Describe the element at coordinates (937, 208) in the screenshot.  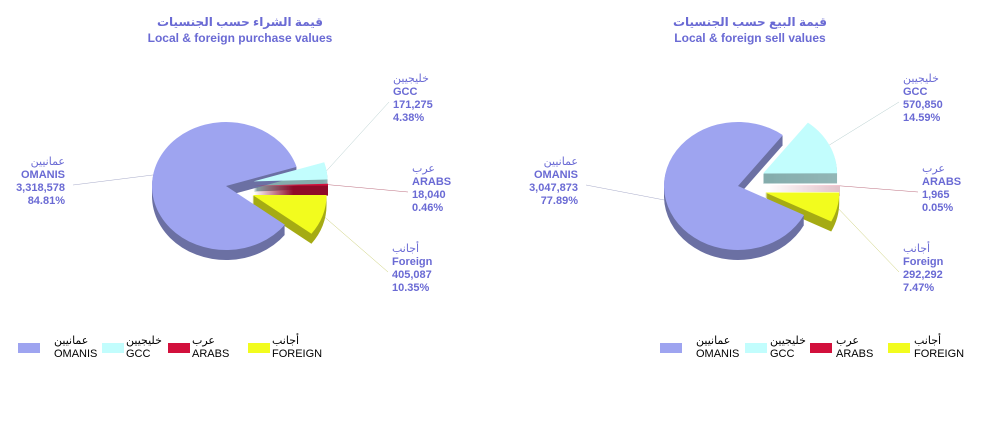
I see `slice-percent: 0.05%` at that location.